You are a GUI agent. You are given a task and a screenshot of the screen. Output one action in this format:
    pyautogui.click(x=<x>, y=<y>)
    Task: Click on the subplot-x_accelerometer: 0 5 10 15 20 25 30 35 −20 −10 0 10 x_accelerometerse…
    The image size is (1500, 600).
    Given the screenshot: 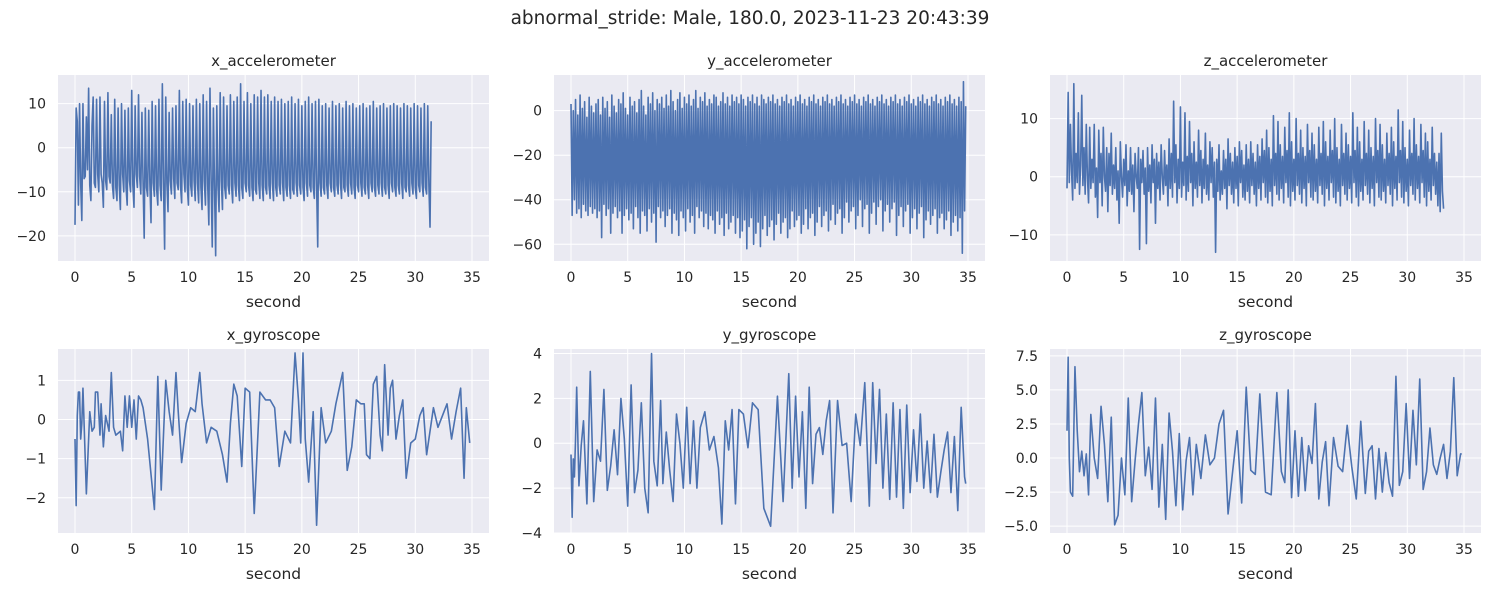 What is the action you would take?
    pyautogui.click(x=252, y=181)
    